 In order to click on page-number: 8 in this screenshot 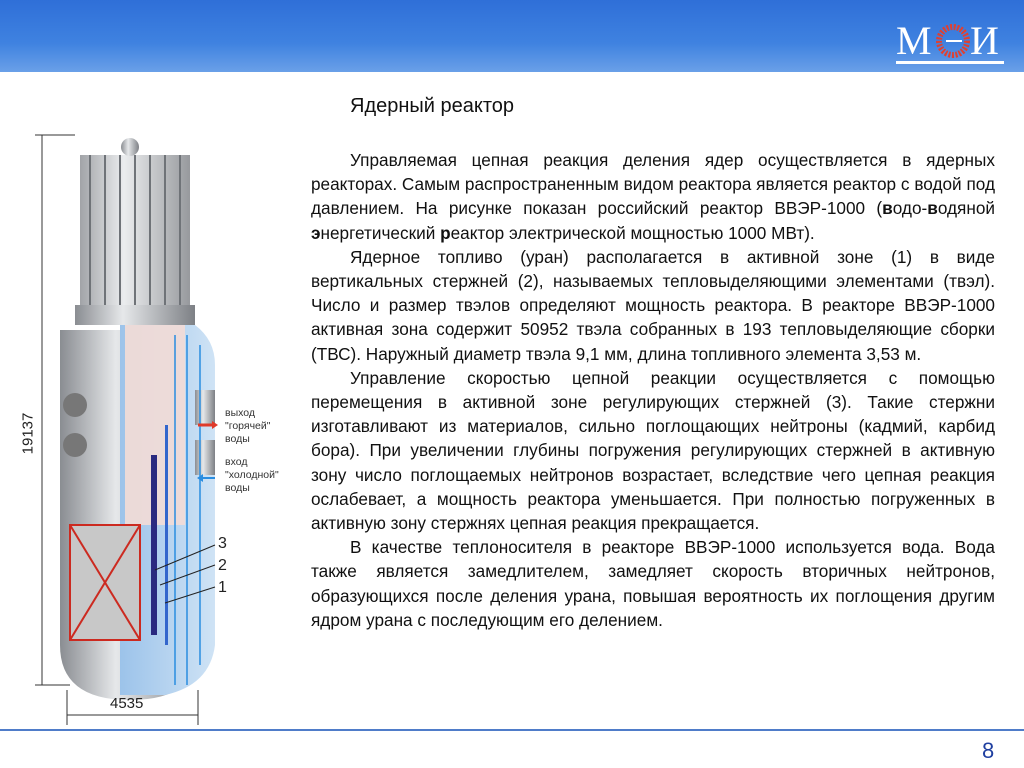, I will do `click(988, 750)`.